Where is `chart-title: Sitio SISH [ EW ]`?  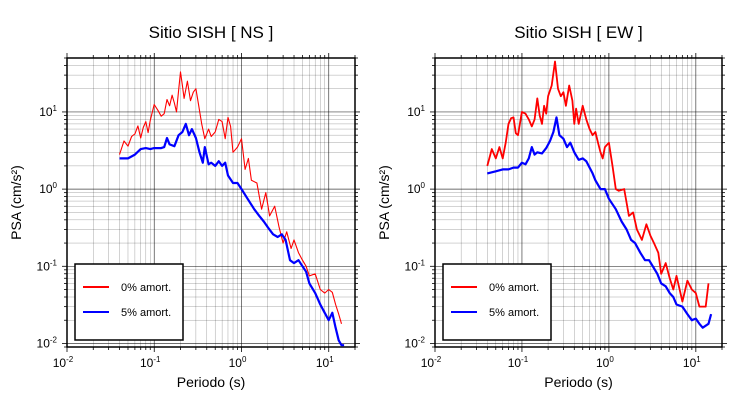
chart-title: Sitio SISH [ EW ] is located at coordinates (578, 32).